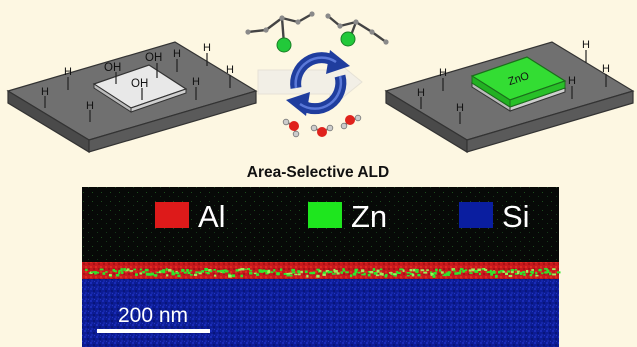 This screenshot has height=347, width=637. Describe the element at coordinates (325, 215) in the screenshot. I see `zn-legend-swatch` at that location.